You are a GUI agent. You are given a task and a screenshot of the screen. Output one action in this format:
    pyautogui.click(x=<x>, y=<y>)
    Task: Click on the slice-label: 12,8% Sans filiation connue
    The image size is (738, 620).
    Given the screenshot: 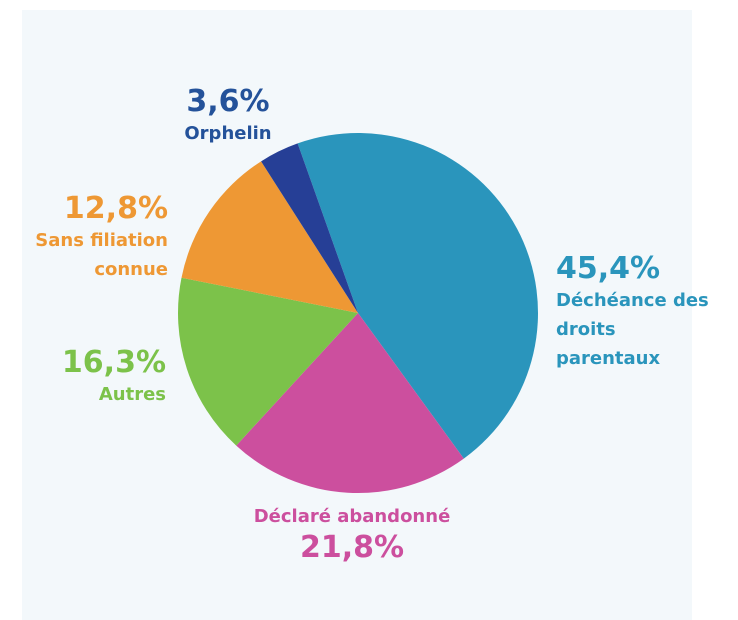 What is the action you would take?
    pyautogui.click(x=101, y=238)
    